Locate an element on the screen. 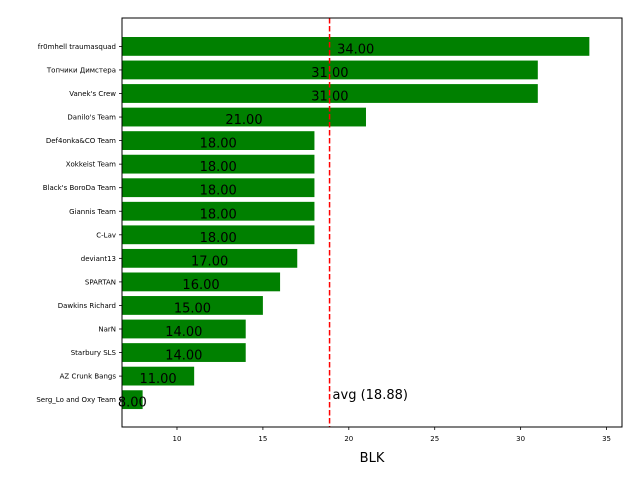  x-tick-label: 20 is located at coordinates (348, 439).